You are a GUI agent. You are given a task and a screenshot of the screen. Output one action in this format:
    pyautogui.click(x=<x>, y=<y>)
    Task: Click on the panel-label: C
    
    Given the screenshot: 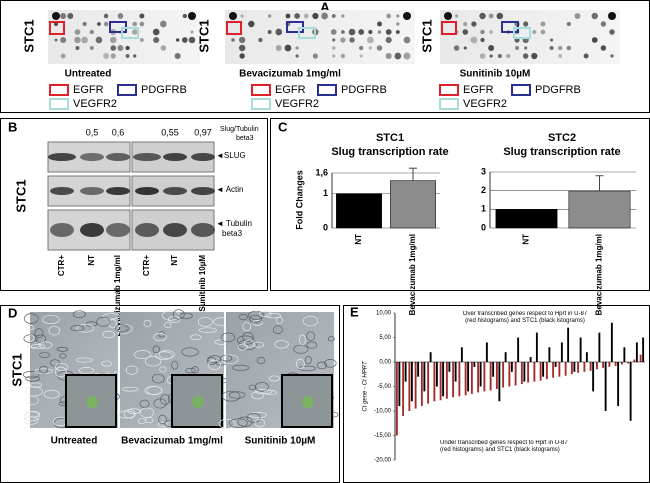 What is the action you would take?
    pyautogui.click(x=283, y=126)
    